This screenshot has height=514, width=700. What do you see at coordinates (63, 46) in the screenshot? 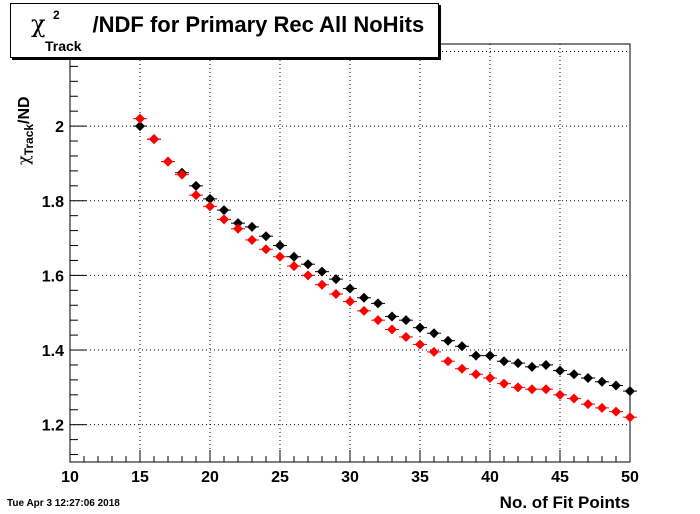
I see `title-subscript: Track` at bounding box center [63, 46].